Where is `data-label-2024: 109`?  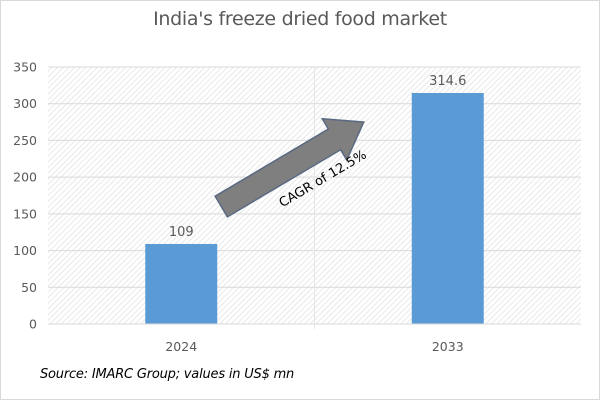
data-label-2024: 109 is located at coordinates (181, 232).